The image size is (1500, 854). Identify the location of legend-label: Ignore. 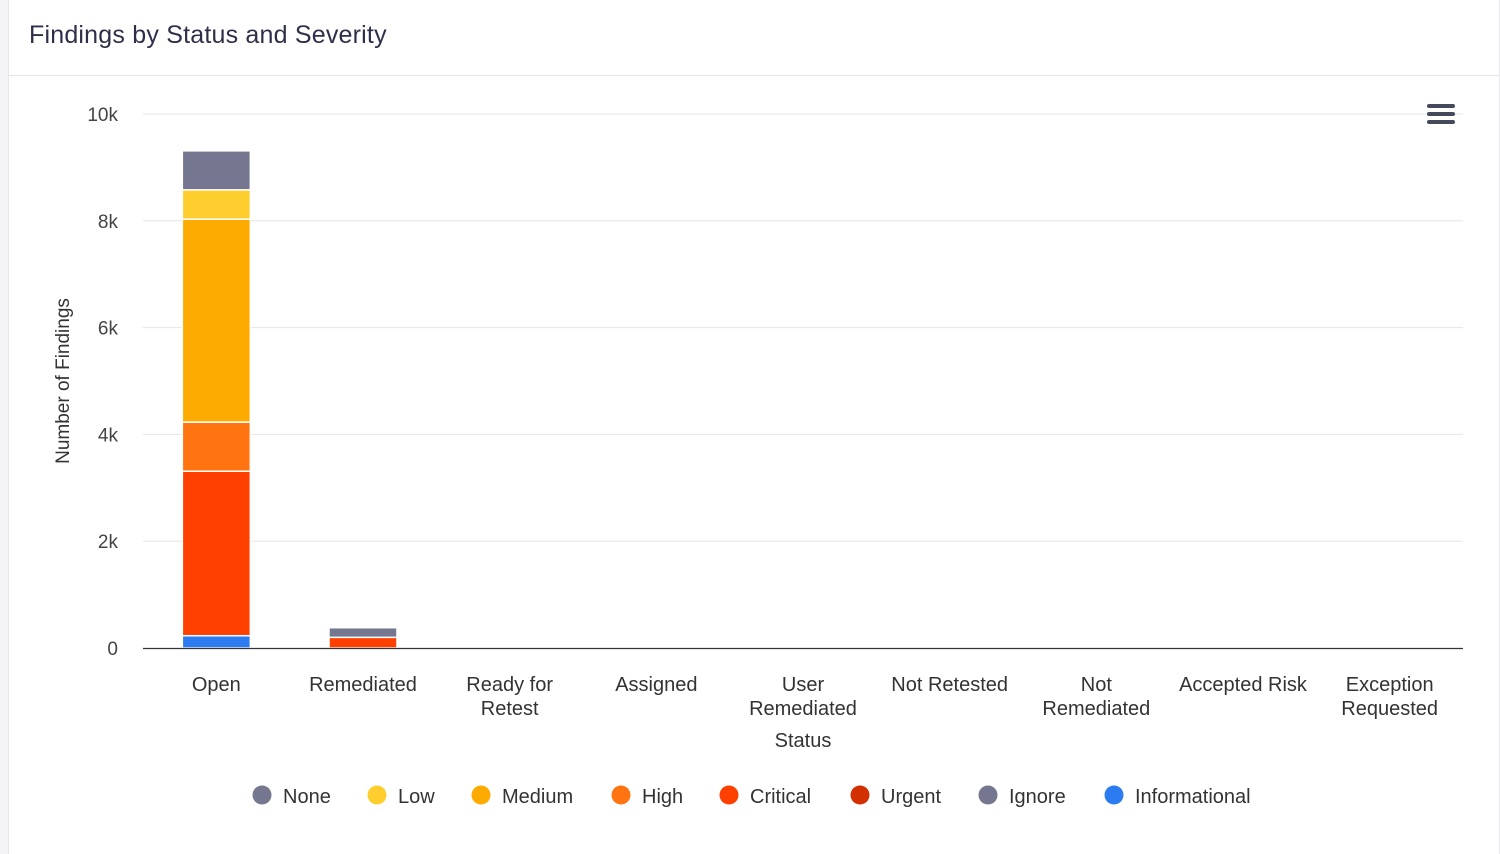
(1037, 797).